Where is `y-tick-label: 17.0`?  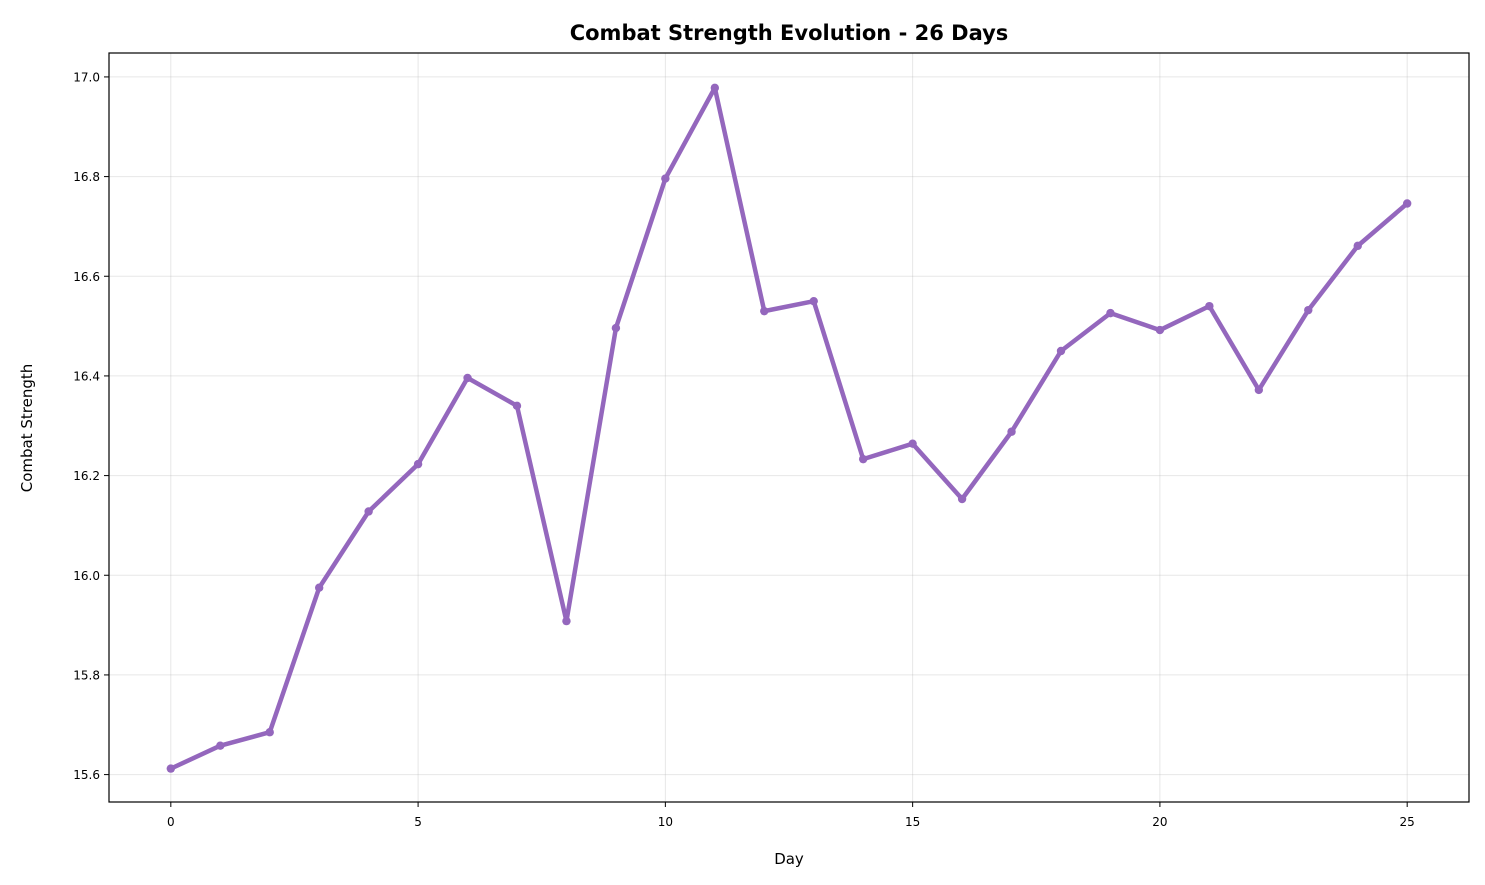 y-tick-label: 17.0 is located at coordinates (86, 77).